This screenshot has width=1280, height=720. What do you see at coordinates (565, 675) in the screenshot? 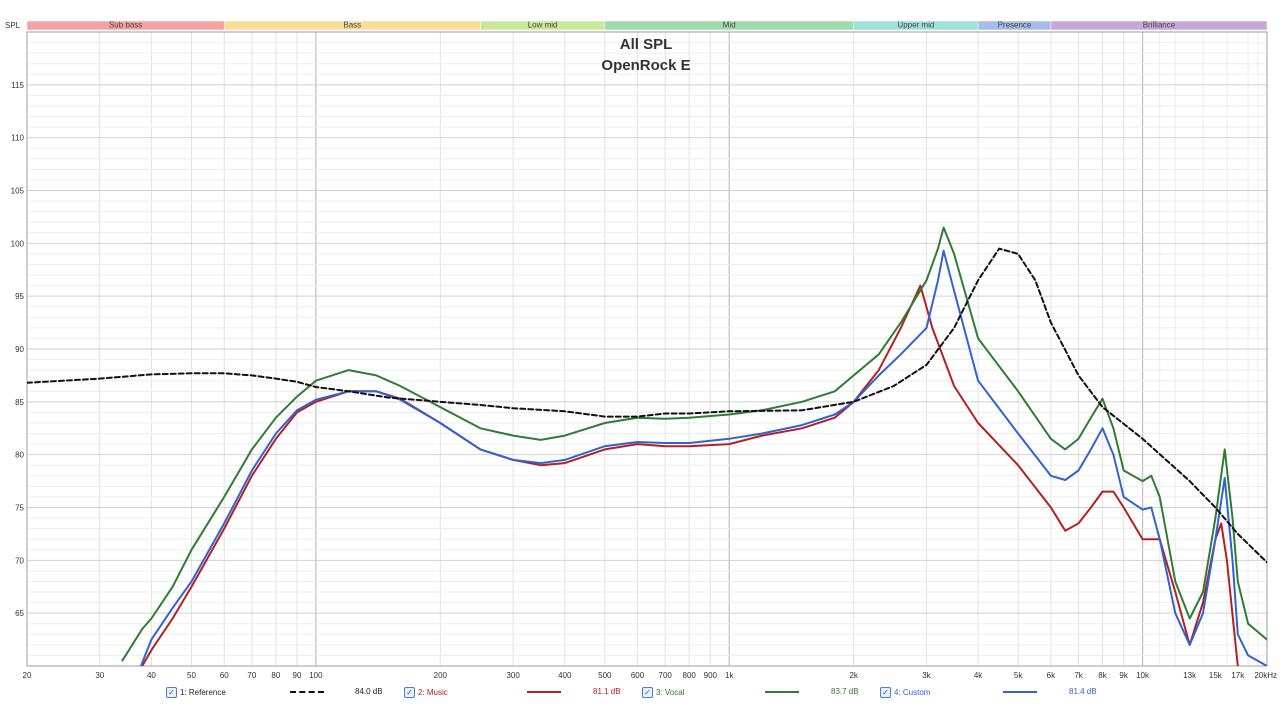
I see `x-tick-label: 400` at bounding box center [565, 675].